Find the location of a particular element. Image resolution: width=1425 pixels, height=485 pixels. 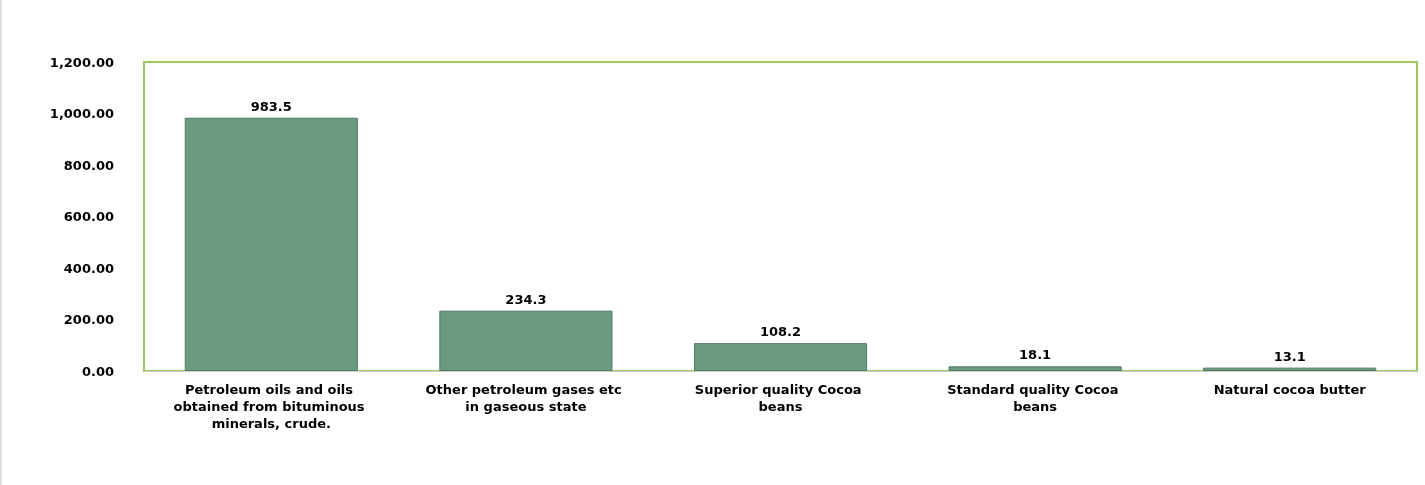

y-tick-label: 800.00 is located at coordinates (88, 165).